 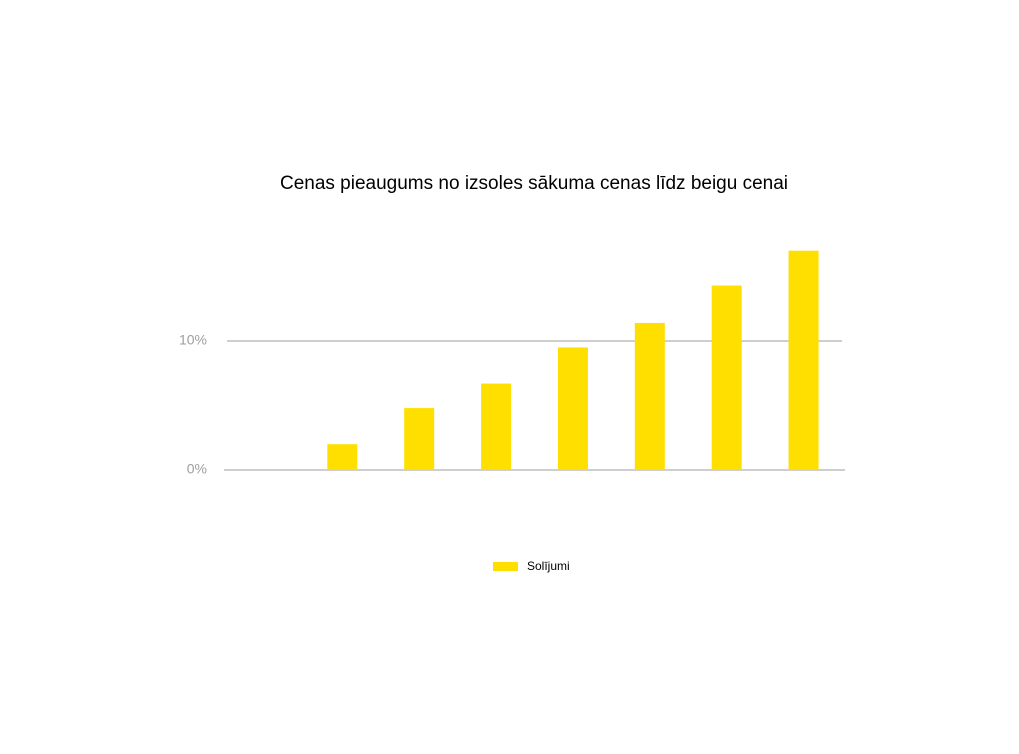 I want to click on y-tick-label: 10%, so click(x=193, y=340).